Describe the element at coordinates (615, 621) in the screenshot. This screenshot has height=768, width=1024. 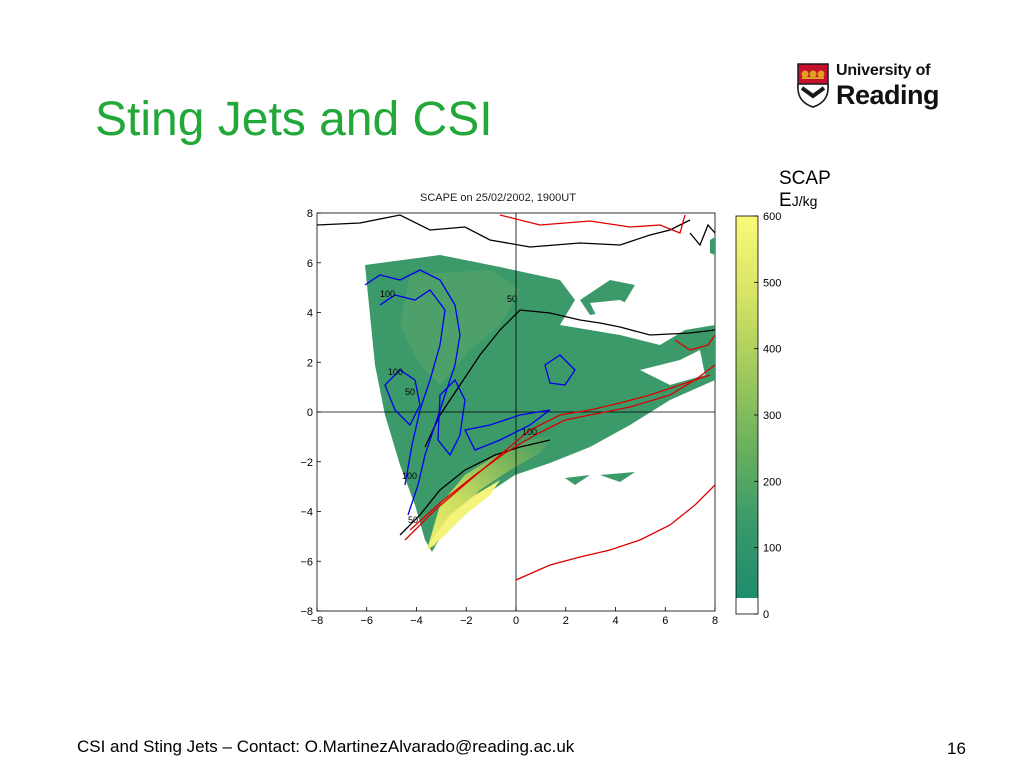
I see `x-tick-label: 4` at that location.